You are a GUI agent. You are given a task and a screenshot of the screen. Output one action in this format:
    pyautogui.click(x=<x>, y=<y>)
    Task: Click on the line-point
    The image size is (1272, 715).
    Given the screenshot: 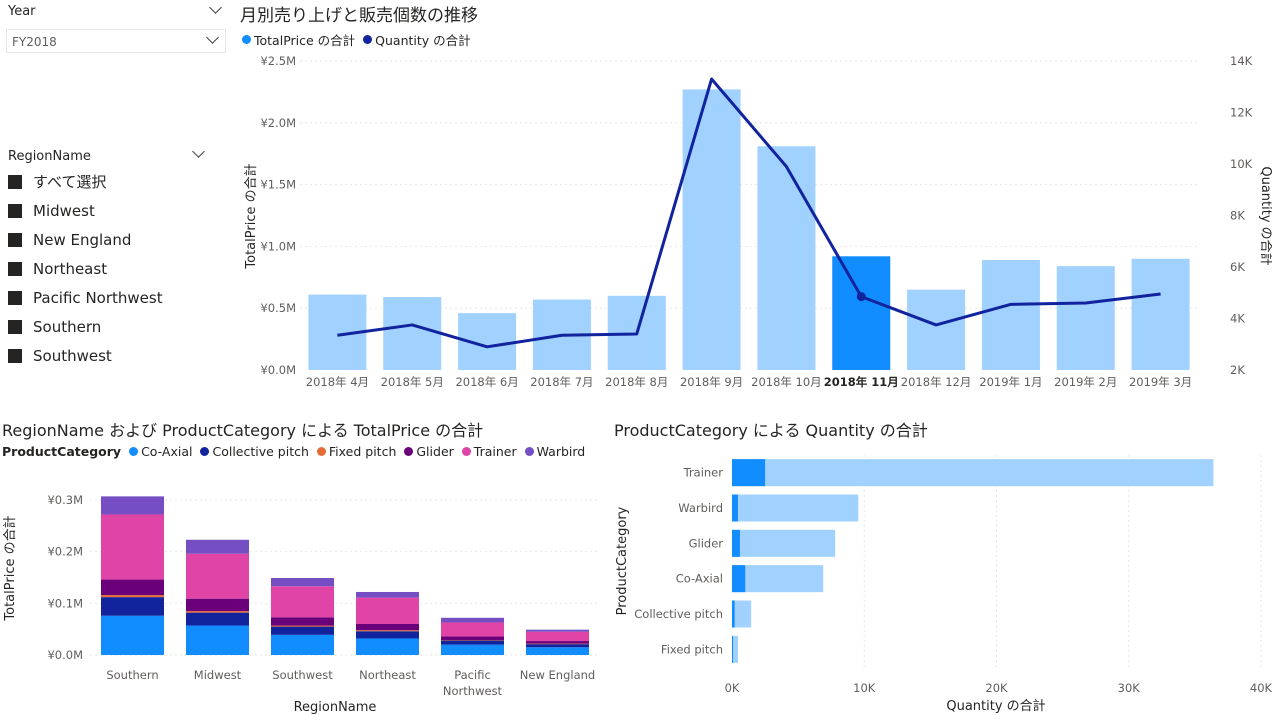 What is the action you would take?
    pyautogui.click(x=861, y=297)
    